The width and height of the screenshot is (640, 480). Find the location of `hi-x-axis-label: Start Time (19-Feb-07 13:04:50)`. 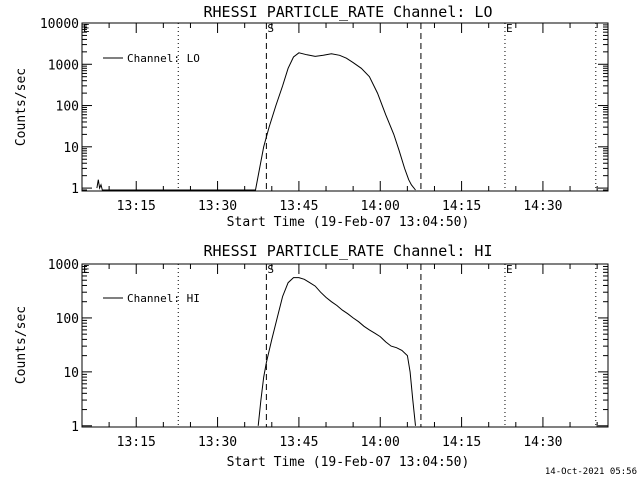

hi-x-axis-label: Start Time (19-Feb-07 13:04:50) is located at coordinates (348, 462).